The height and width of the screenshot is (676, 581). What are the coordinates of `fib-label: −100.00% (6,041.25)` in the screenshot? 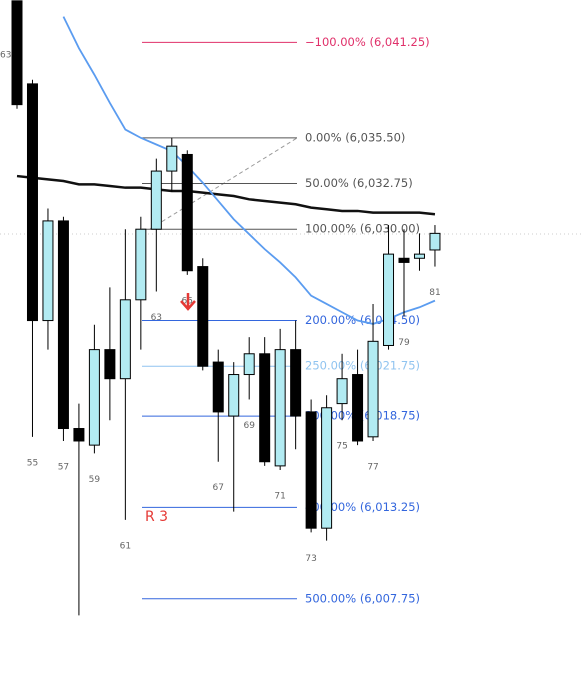 It's located at (367, 42).